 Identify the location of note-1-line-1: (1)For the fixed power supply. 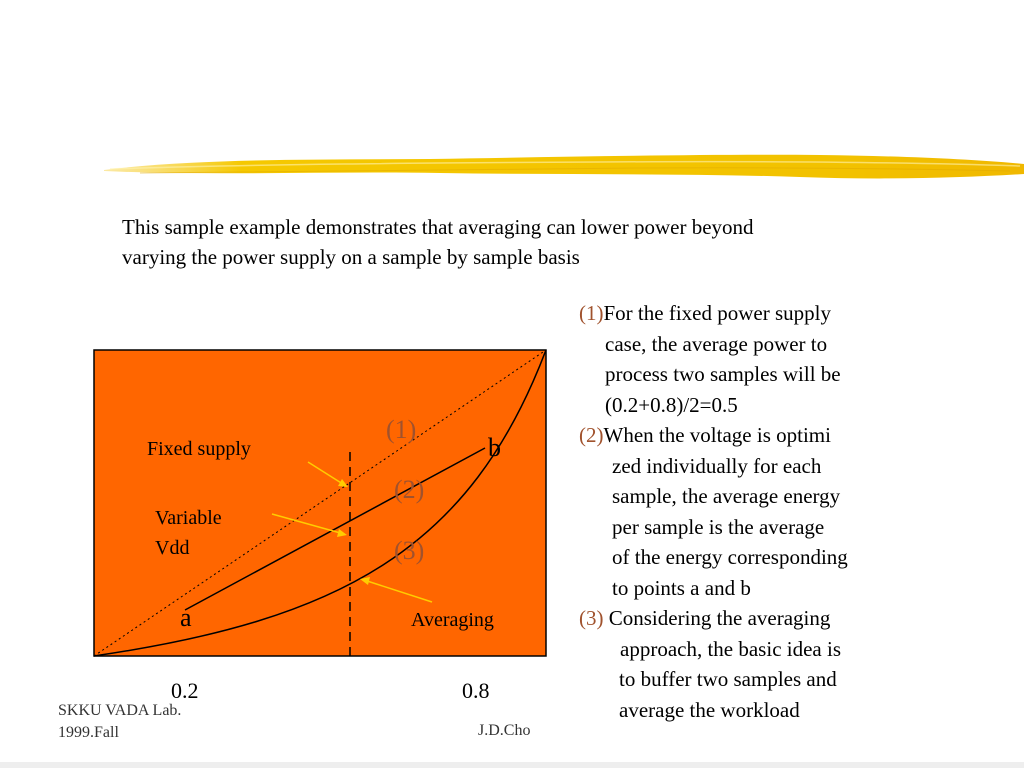
(705, 313).